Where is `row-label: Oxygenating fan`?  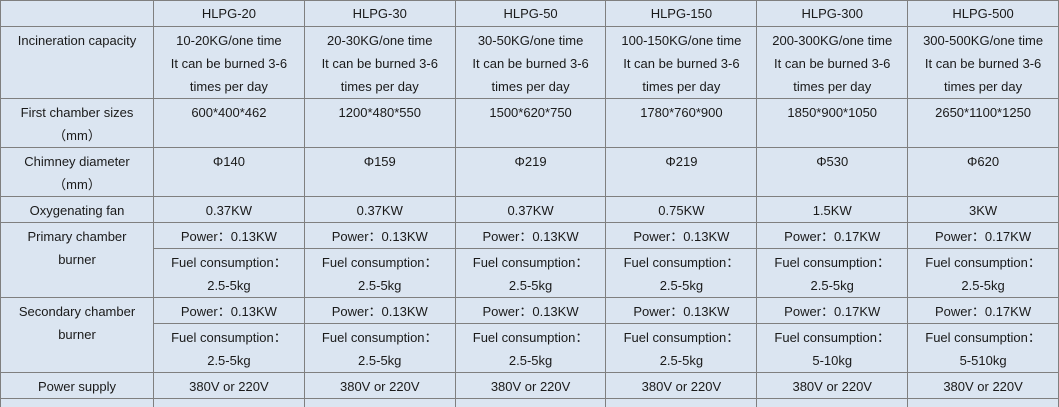
row-label: Oxygenating fan is located at coordinates (77, 209).